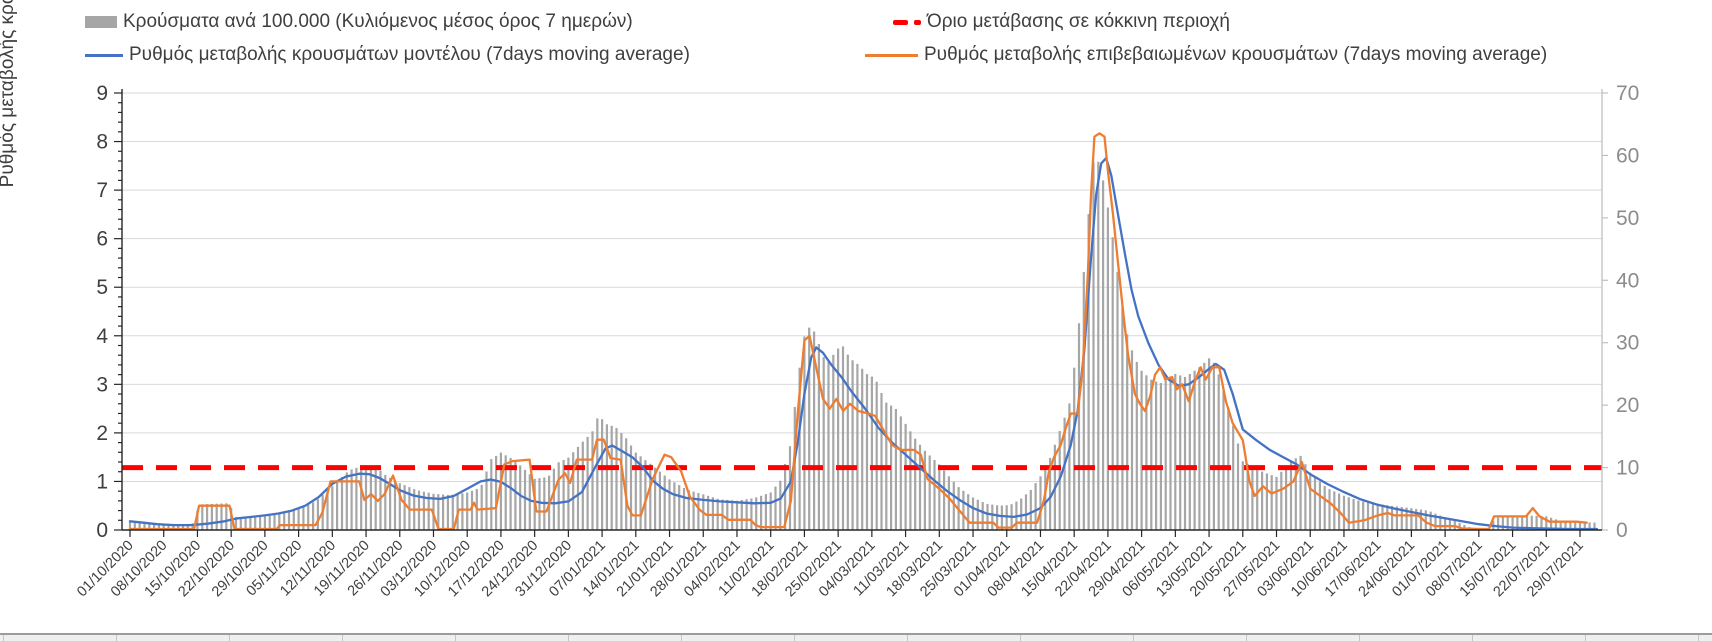 This screenshot has width=1712, height=641. What do you see at coordinates (102, 530) in the screenshot?
I see `y-axis-left-label: 0` at bounding box center [102, 530].